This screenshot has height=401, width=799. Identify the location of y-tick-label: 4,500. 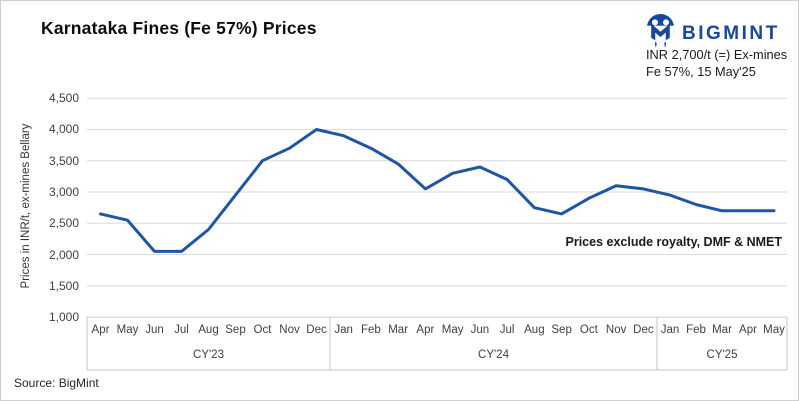
(63, 98).